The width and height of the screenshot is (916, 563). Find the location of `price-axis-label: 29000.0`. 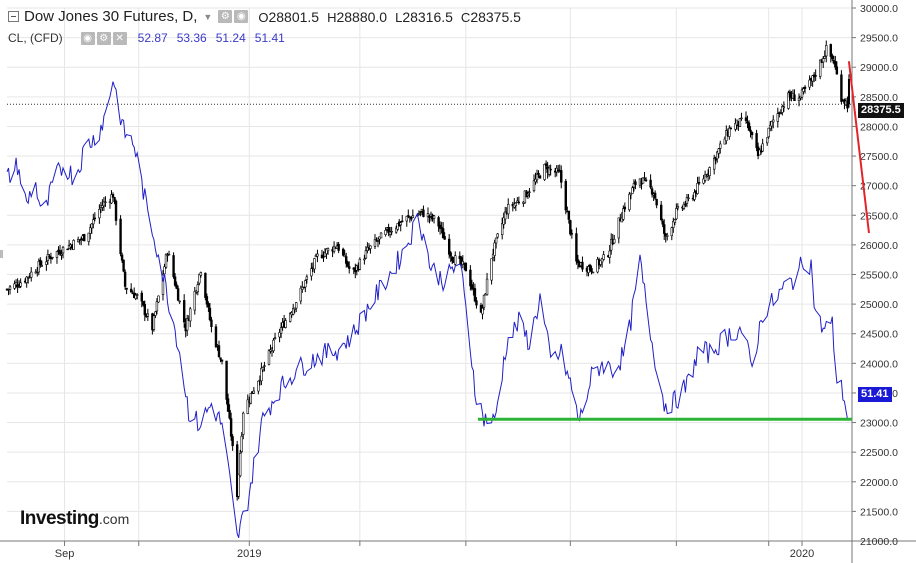

price-axis-label: 29000.0 is located at coordinates (879, 68).